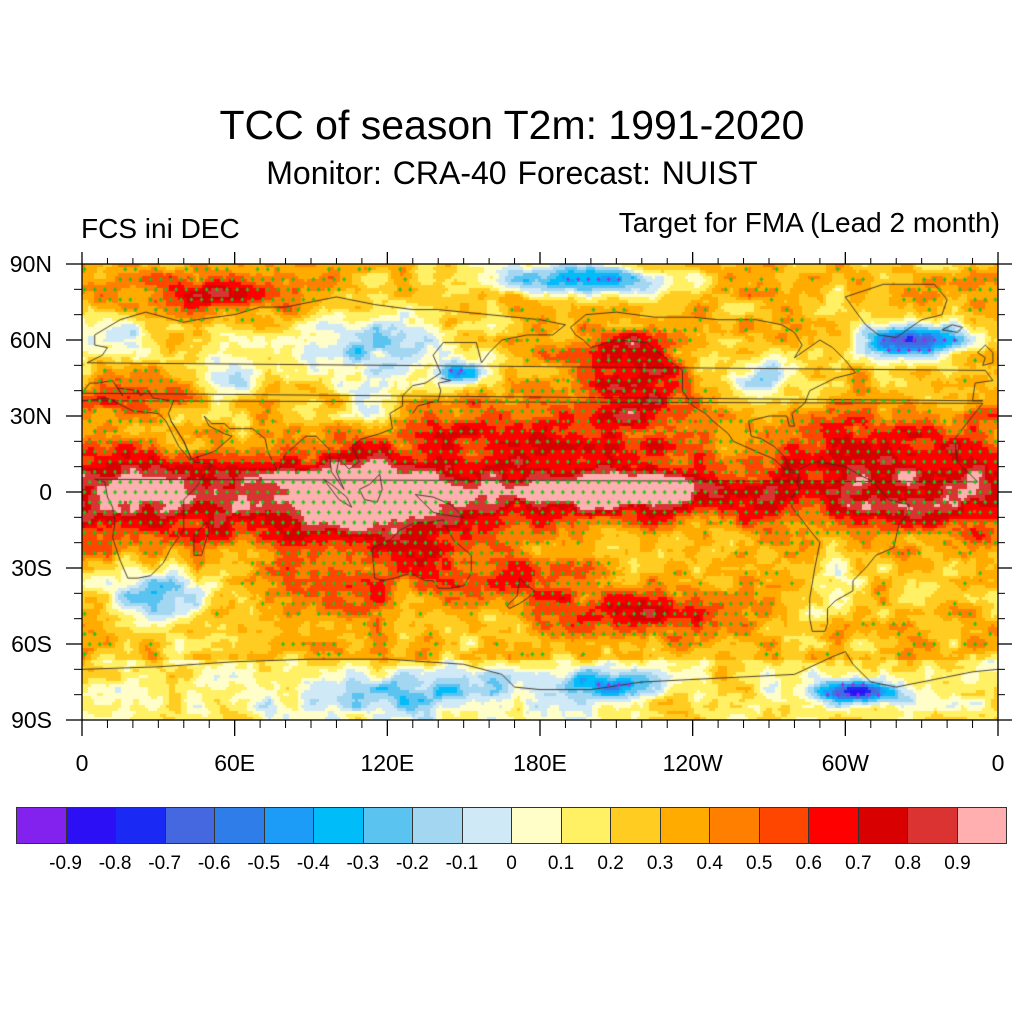  What do you see at coordinates (165, 863) in the screenshot?
I see `colorbar-tick-label: -0.7` at bounding box center [165, 863].